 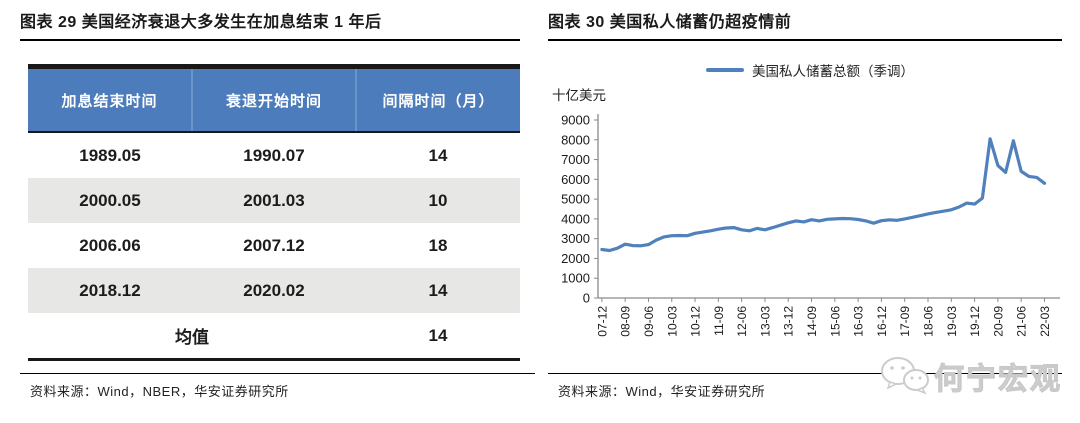 What do you see at coordinates (649, 321) in the screenshot?
I see `x-tick-label: 09-06` at bounding box center [649, 321].